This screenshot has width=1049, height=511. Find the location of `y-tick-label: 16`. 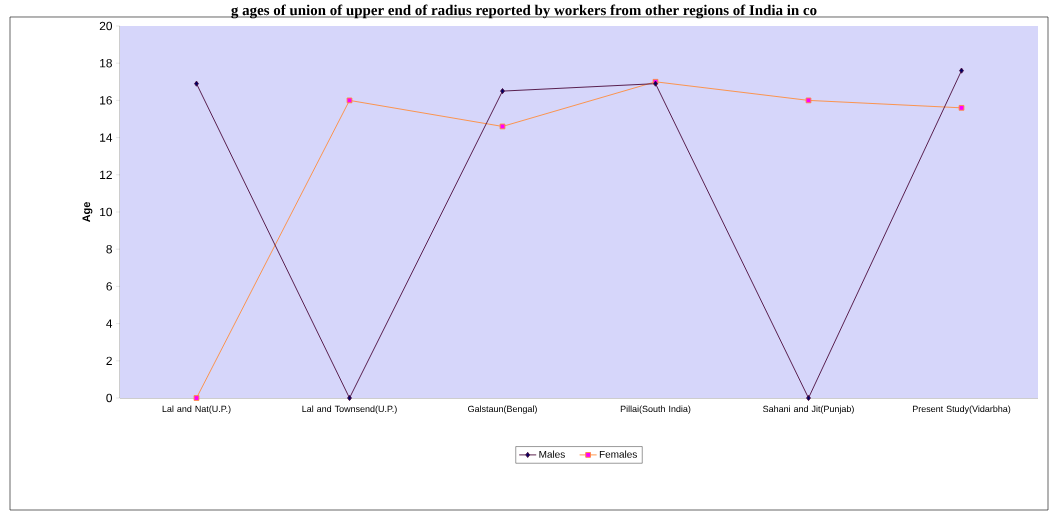

y-tick-label: 16 is located at coordinates (106, 100).